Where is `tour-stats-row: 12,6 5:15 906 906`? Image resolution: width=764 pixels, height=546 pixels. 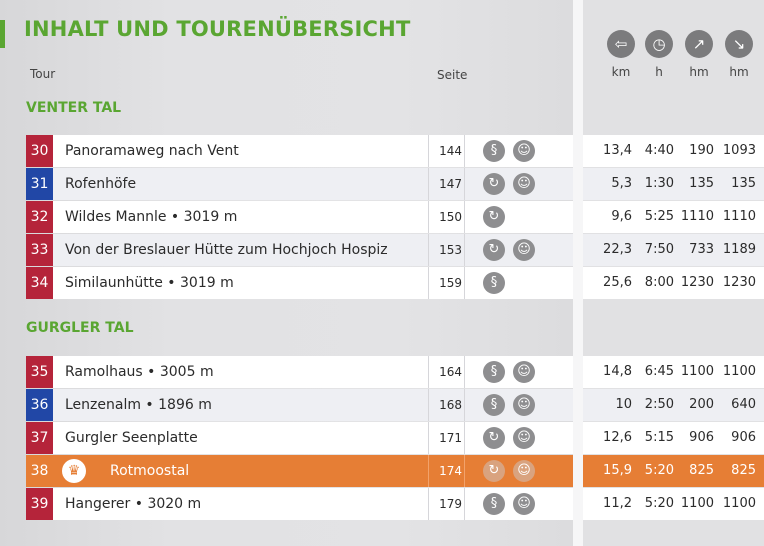 tour-stats-row: 12,6 5:15 906 906 is located at coordinates (673, 438).